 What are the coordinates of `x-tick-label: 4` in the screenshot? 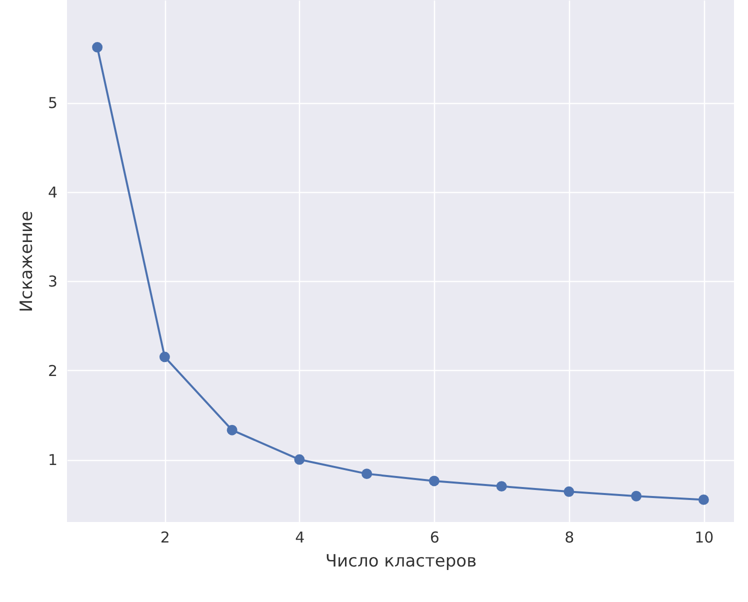 It's located at (300, 537).